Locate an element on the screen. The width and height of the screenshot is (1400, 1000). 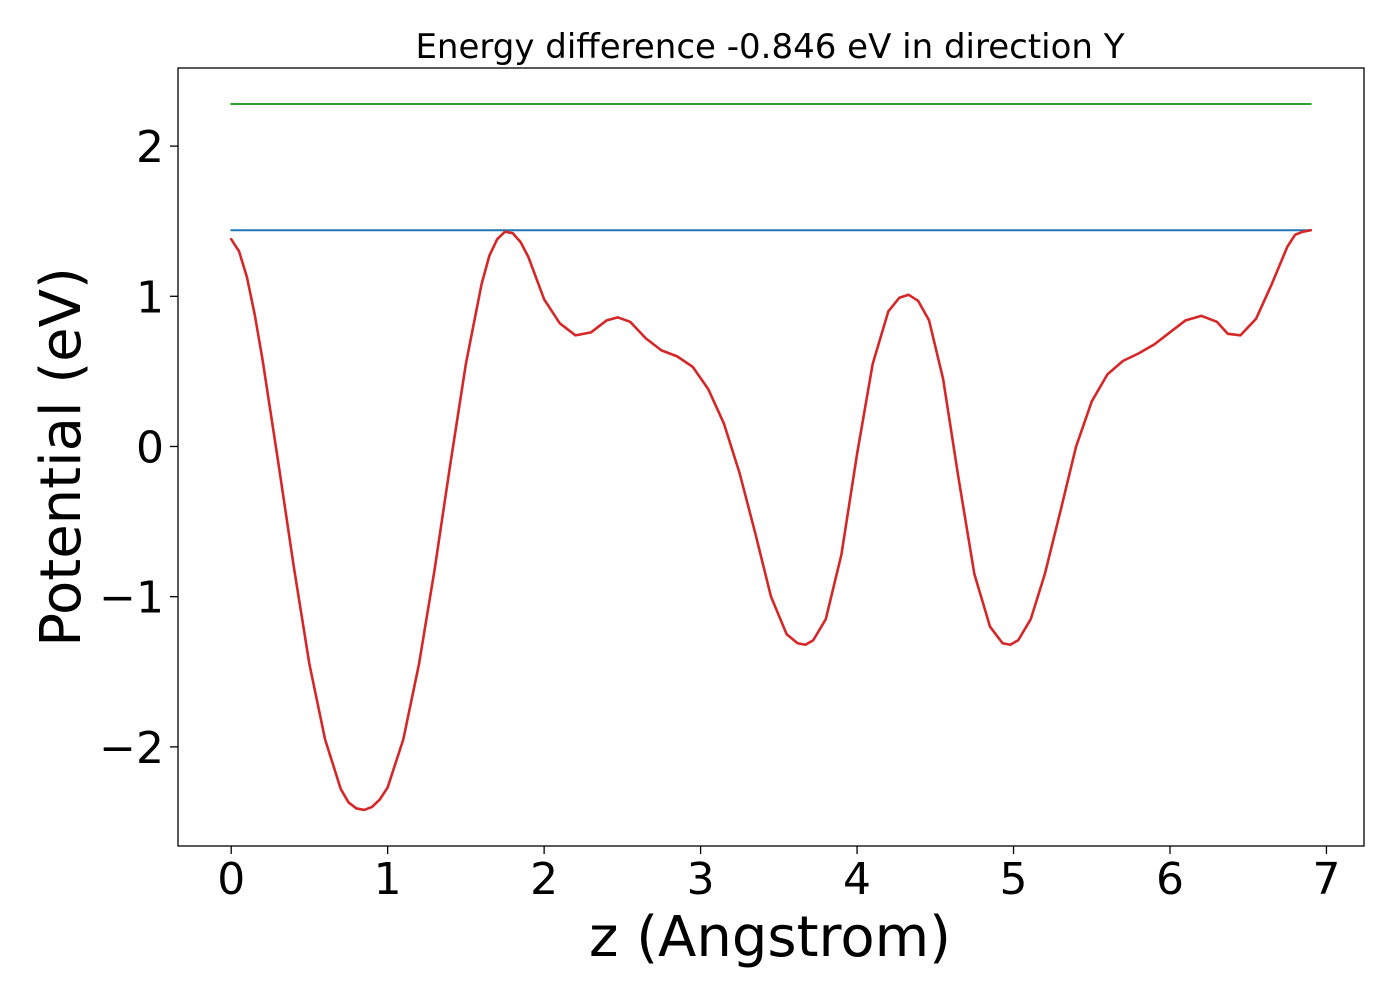
y-axis-label: Potential (eV) is located at coordinates (61, 457).